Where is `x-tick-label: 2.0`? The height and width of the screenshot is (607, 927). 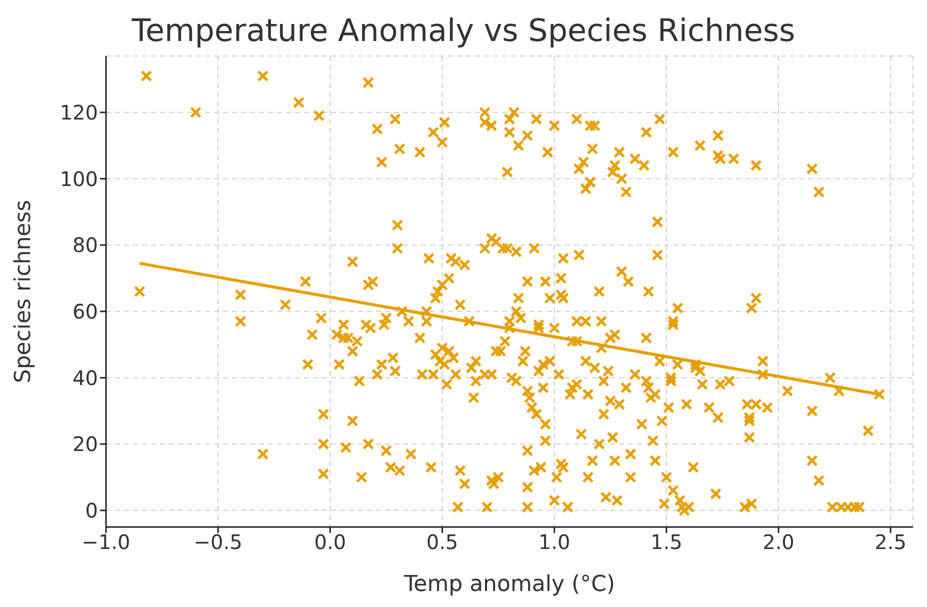 x-tick-label: 2.0 is located at coordinates (778, 542).